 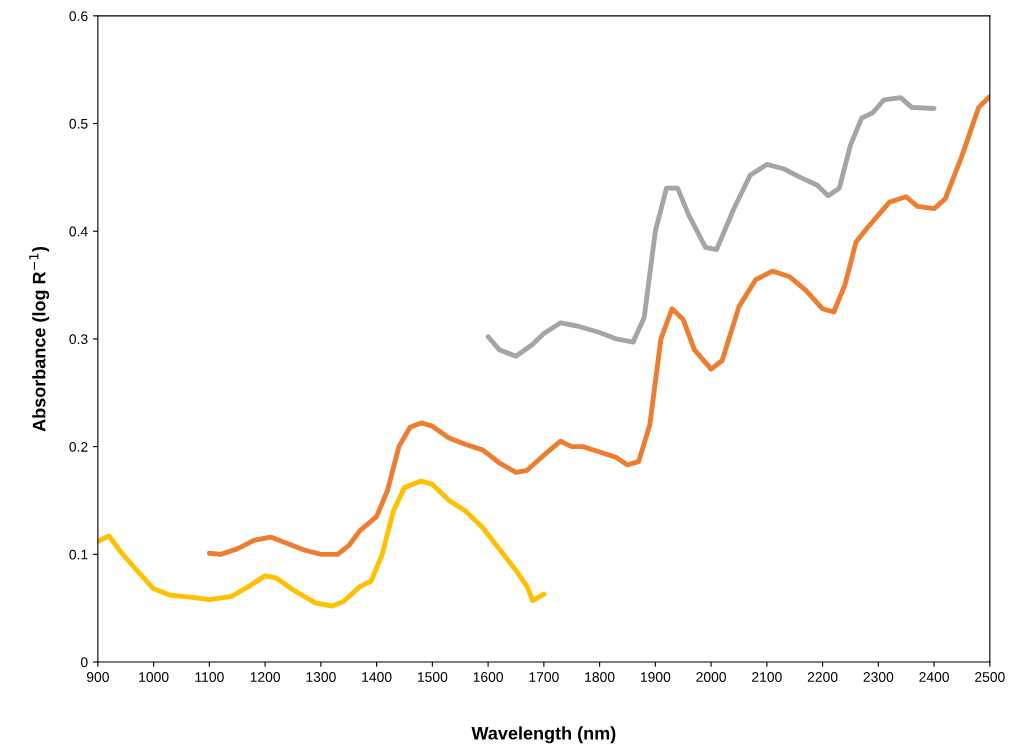 I want to click on y-axis-title: Absorbance (log R$^{−1}$), so click(x=39, y=339).